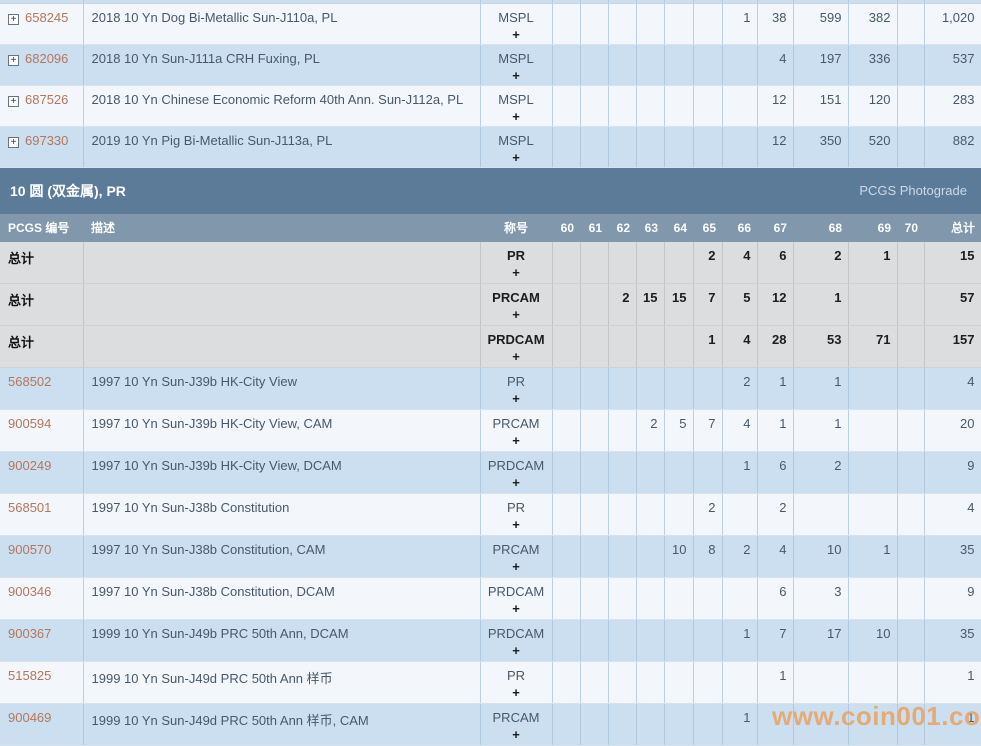 Image resolution: width=981 pixels, height=746 pixels. What do you see at coordinates (282, 430) in the screenshot?
I see `description-cell: 1997 10 Yn Sun-J39b HK-City View, CAM` at bounding box center [282, 430].